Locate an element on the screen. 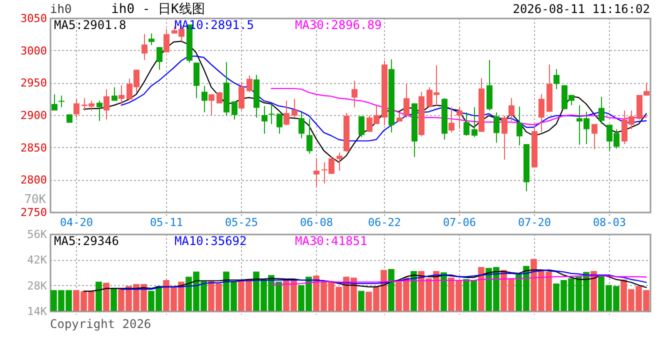  y-tick-label: 28K is located at coordinates (37, 285).